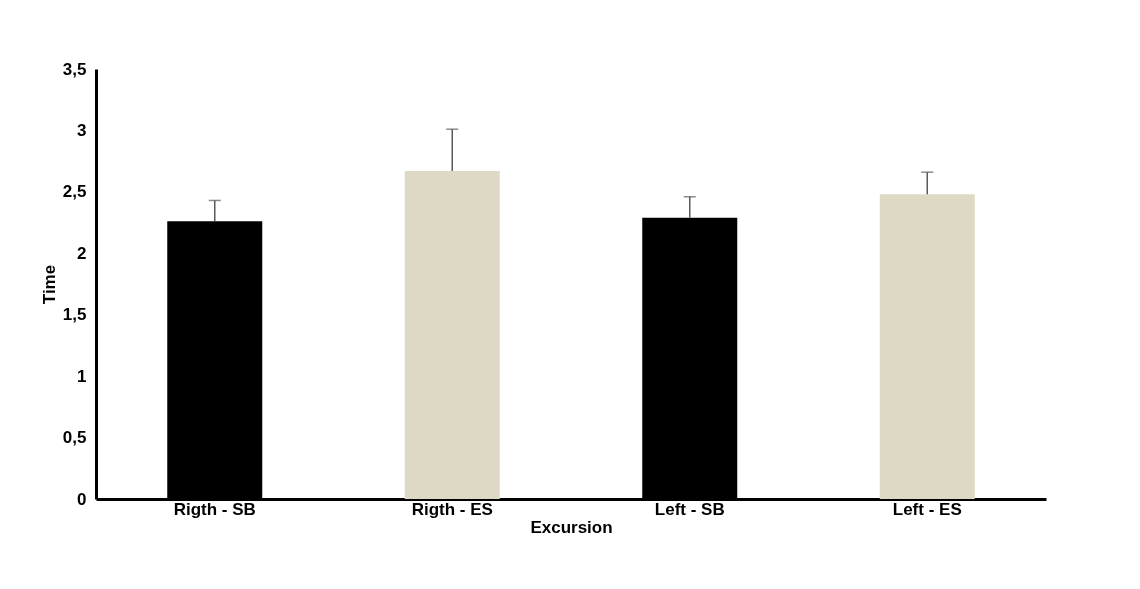 Image resolution: width=1140 pixels, height=589 pixels. I want to click on x-tick-label: Left - ES, so click(927, 509).